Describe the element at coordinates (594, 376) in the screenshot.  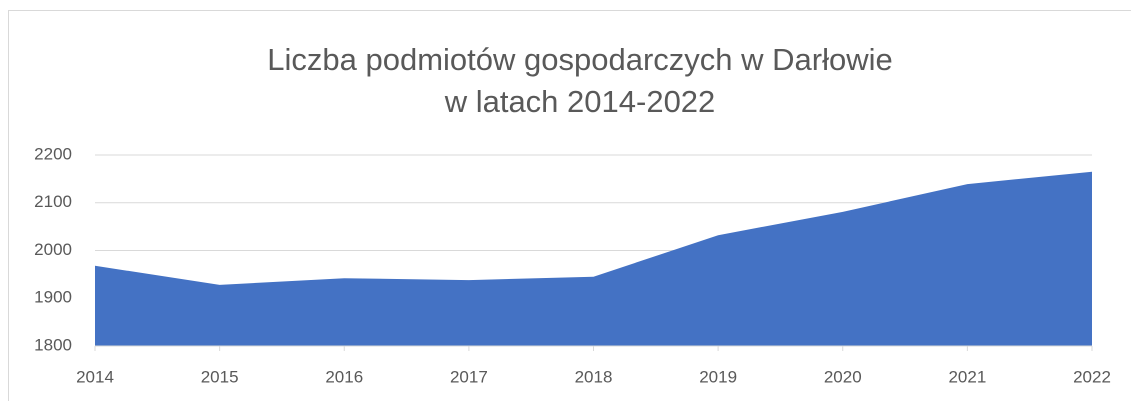
I see `x-tick-label: 2018` at that location.